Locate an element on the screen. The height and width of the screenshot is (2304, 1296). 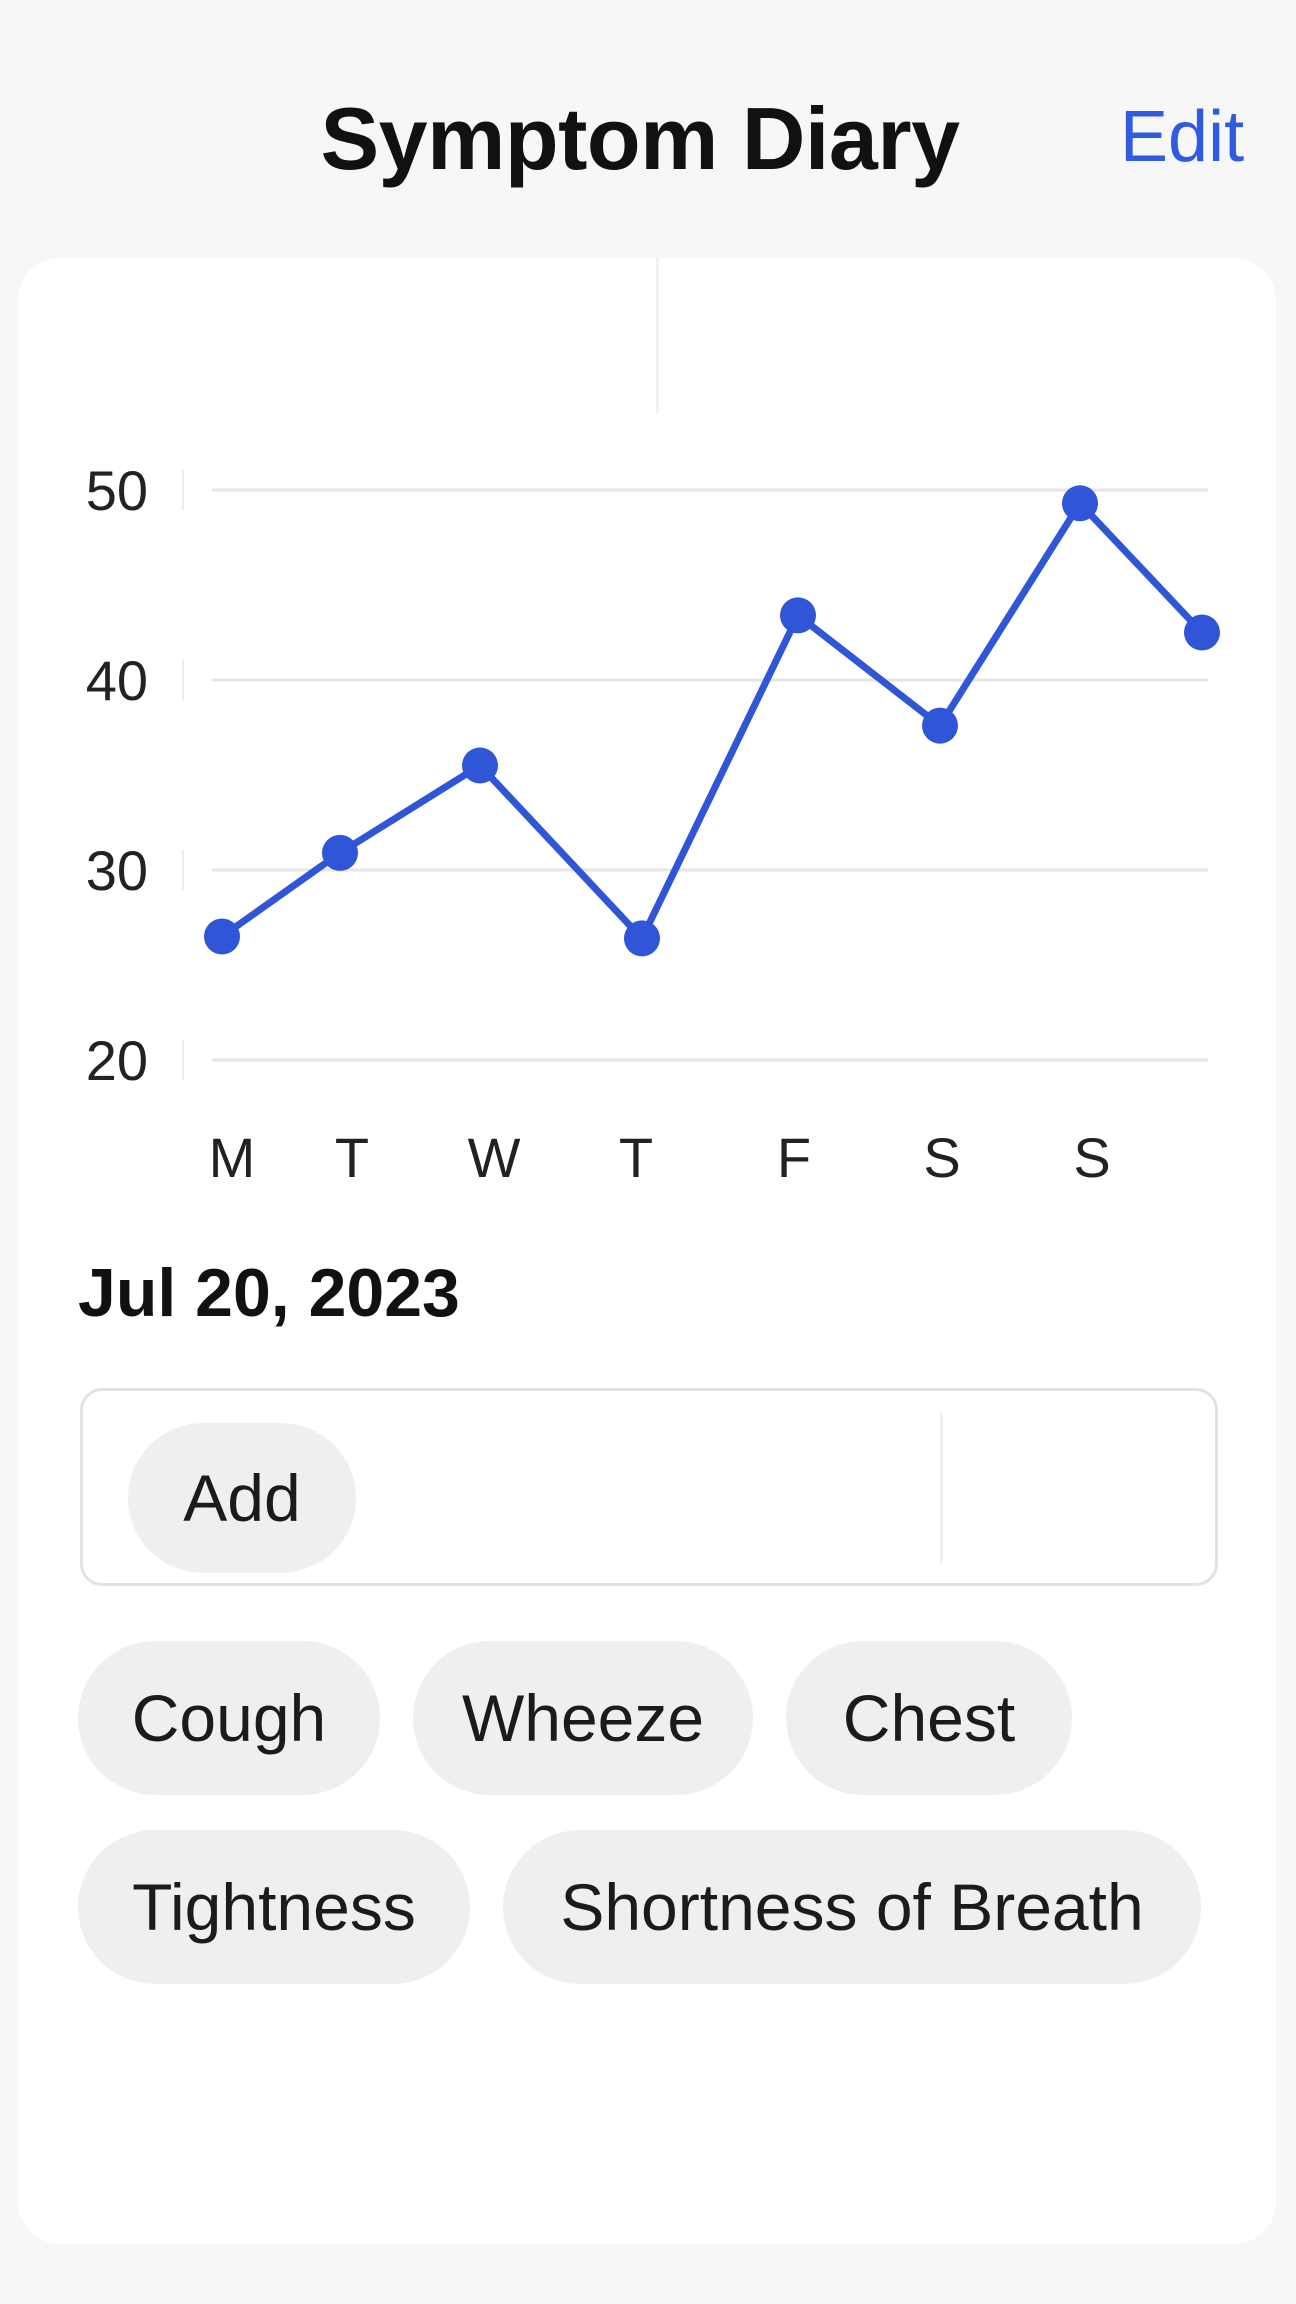
card-divider is located at coordinates (657, 335).